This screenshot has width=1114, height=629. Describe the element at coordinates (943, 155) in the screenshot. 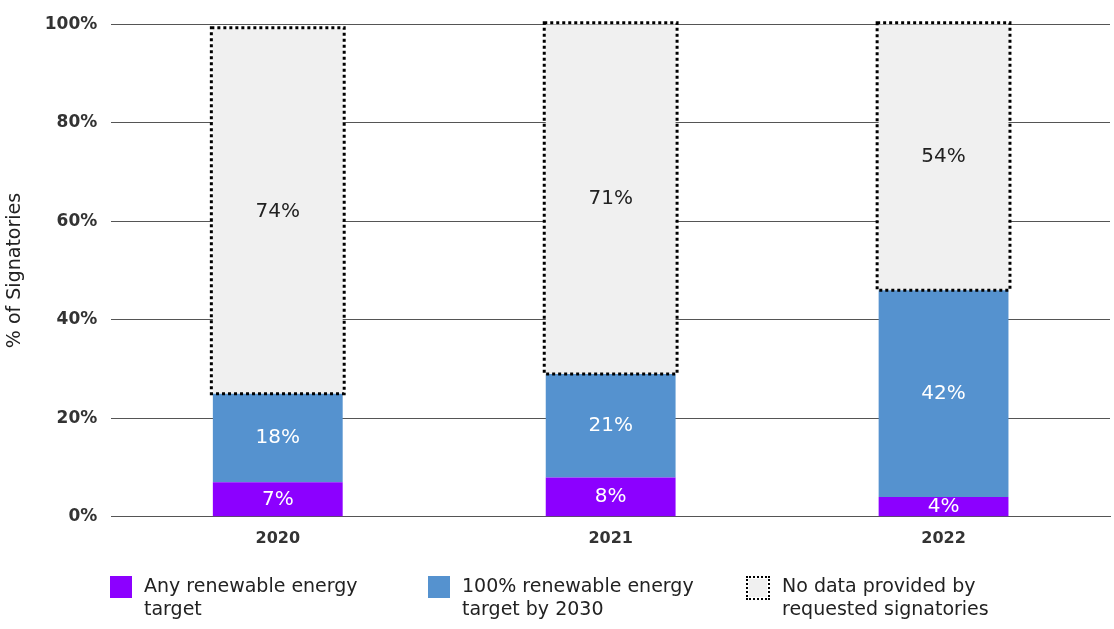

I see `data-label: 54%` at that location.